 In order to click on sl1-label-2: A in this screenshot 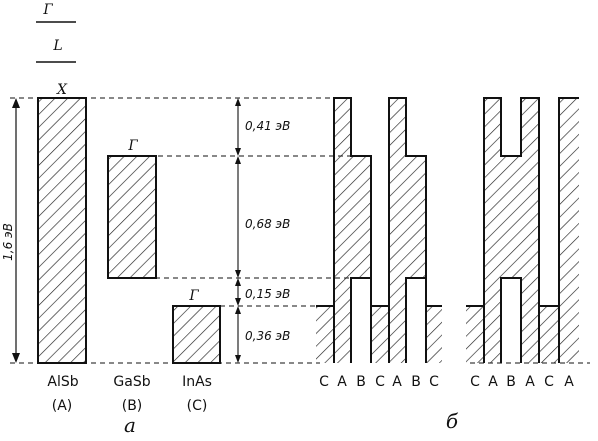, I will do `click(342, 382)`.